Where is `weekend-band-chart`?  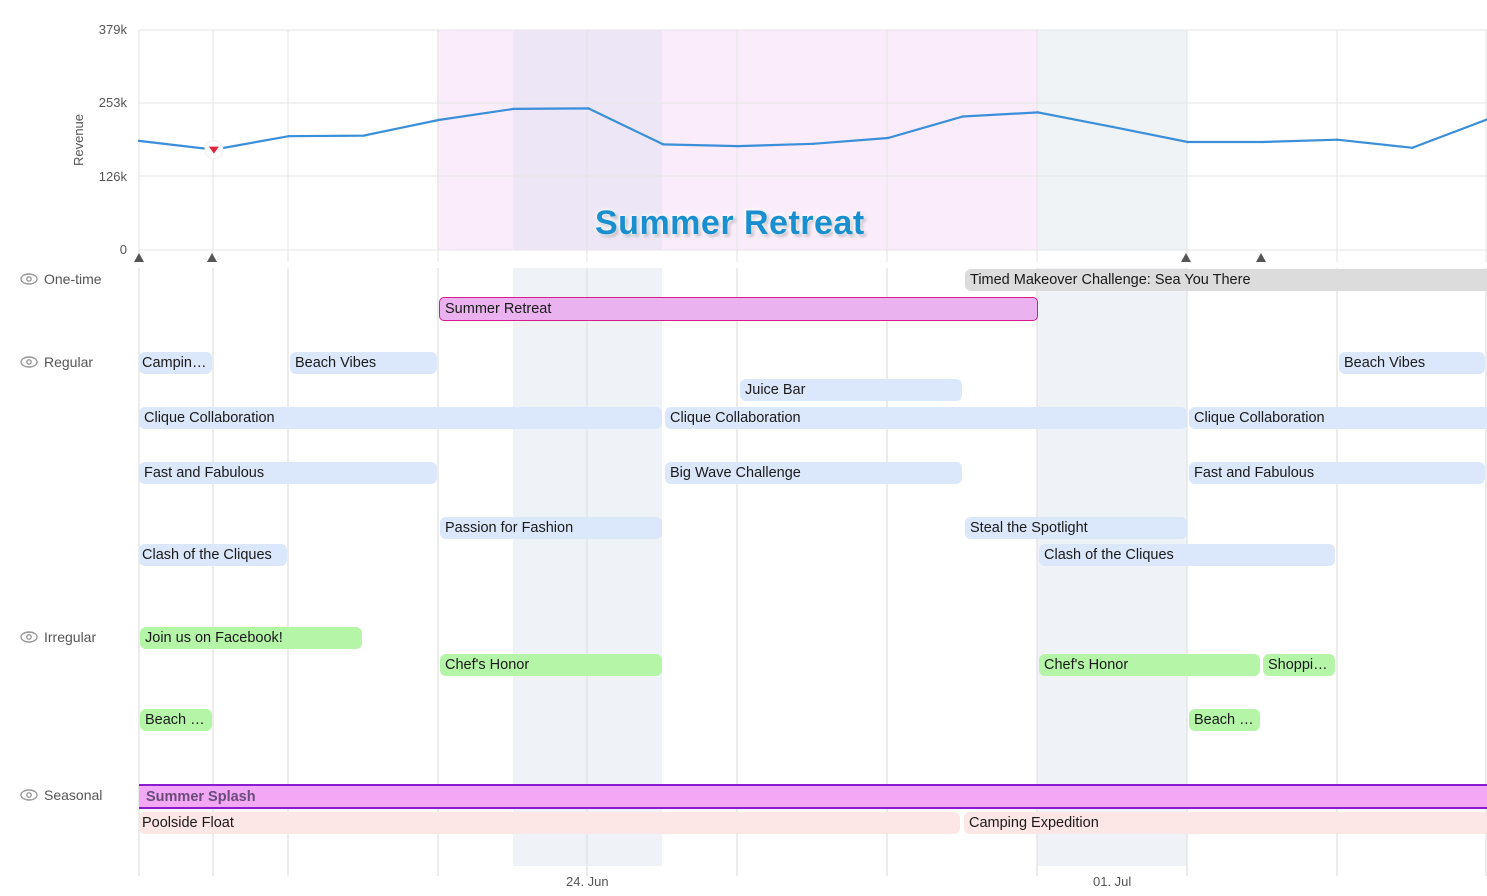 weekend-band-chart is located at coordinates (1112, 140).